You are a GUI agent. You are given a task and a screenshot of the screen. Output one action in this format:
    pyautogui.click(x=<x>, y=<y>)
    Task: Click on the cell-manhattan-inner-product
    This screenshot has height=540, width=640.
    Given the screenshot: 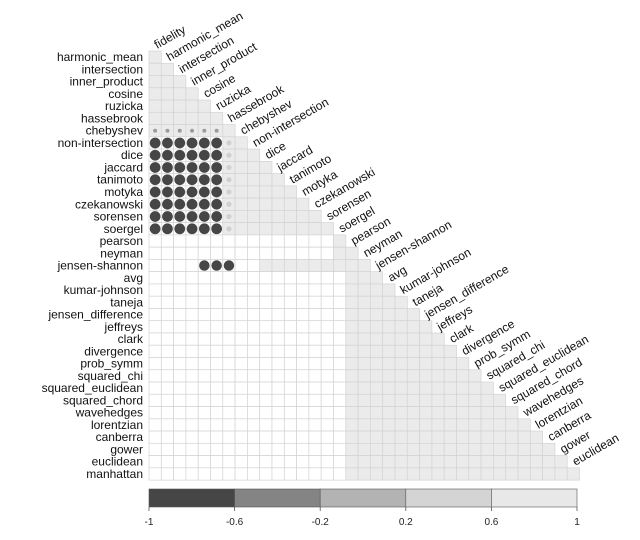 What is the action you would take?
    pyautogui.click(x=192, y=474)
    